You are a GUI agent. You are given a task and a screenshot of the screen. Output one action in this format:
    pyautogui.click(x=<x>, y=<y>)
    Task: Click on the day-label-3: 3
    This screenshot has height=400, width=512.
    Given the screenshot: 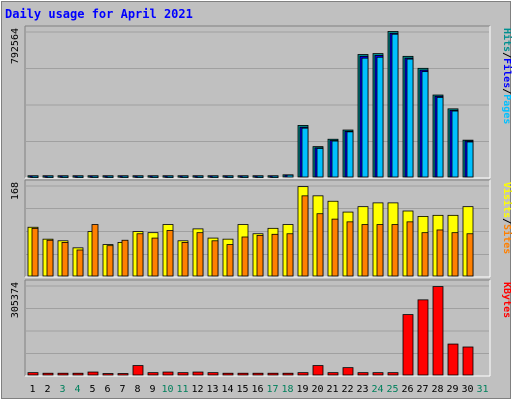 What is the action you would take?
    pyautogui.click(x=62, y=389)
    